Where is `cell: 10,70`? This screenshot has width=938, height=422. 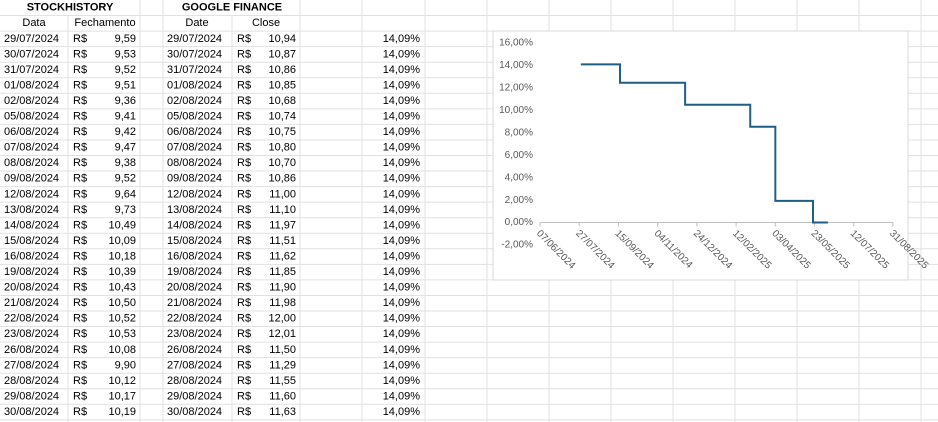
cell: 10,70 is located at coordinates (282, 163).